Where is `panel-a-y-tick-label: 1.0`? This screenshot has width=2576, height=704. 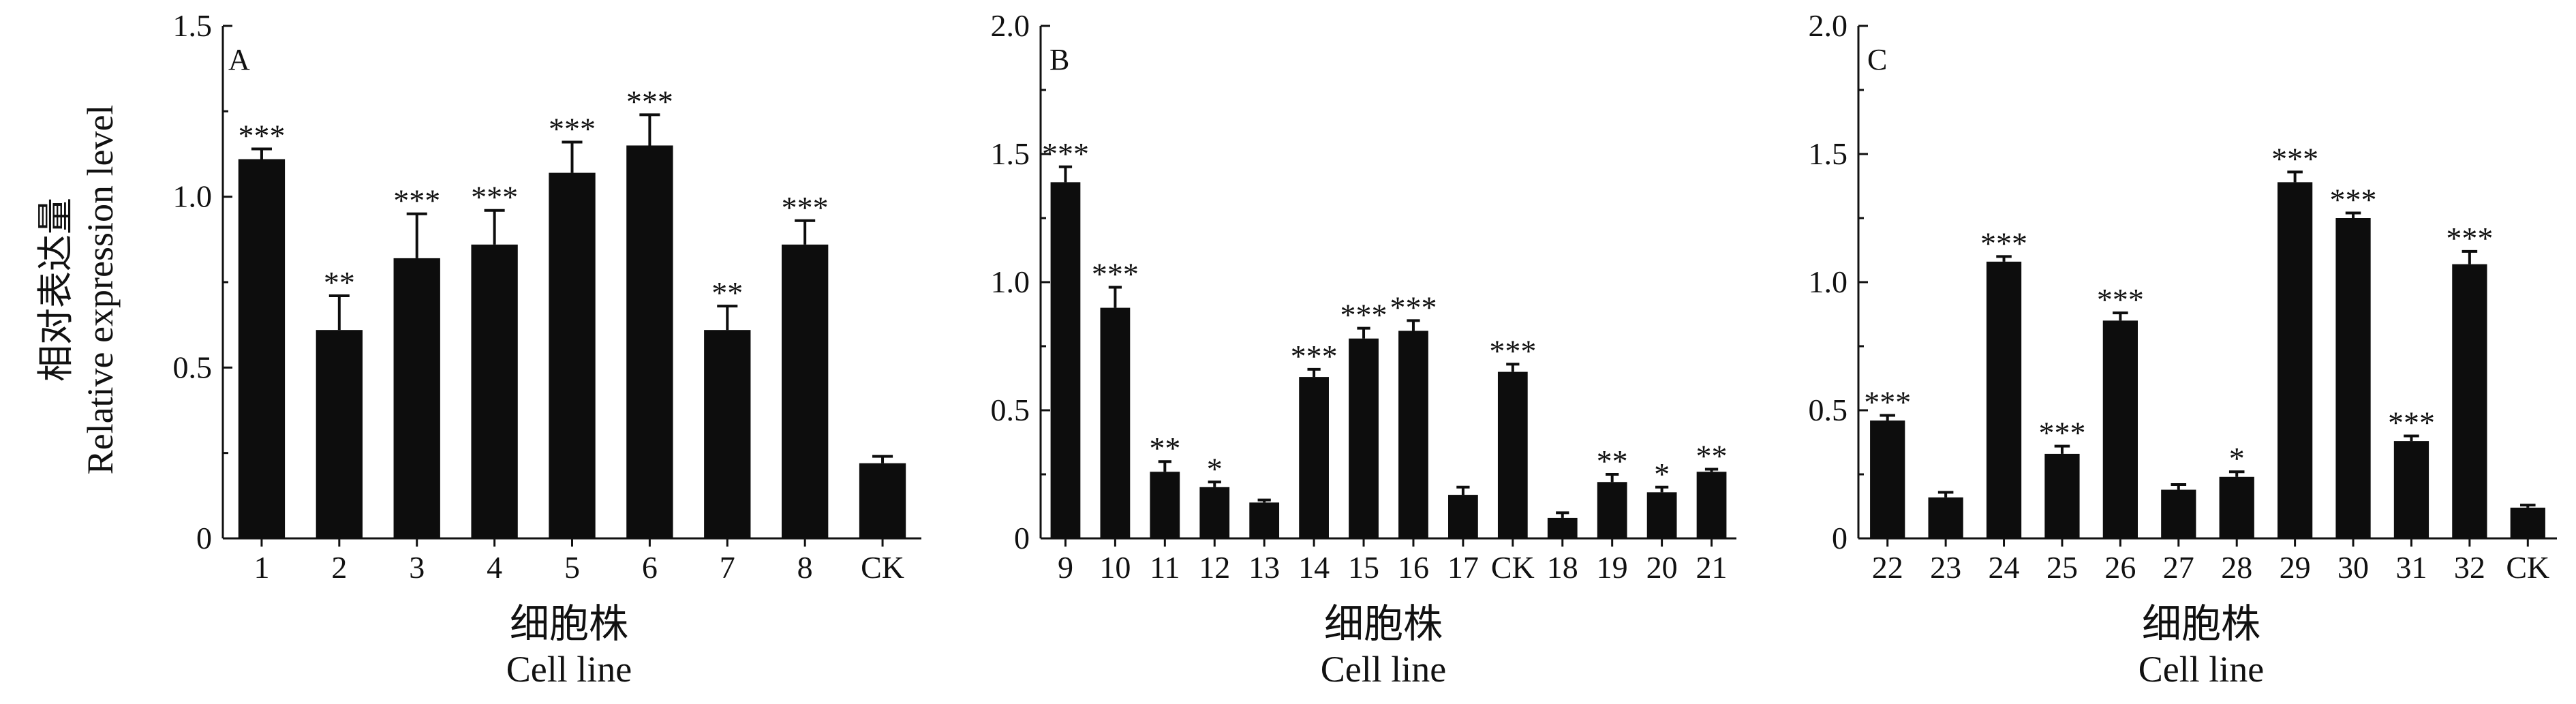
panel-a-y-tick-label: 1.0 is located at coordinates (193, 196).